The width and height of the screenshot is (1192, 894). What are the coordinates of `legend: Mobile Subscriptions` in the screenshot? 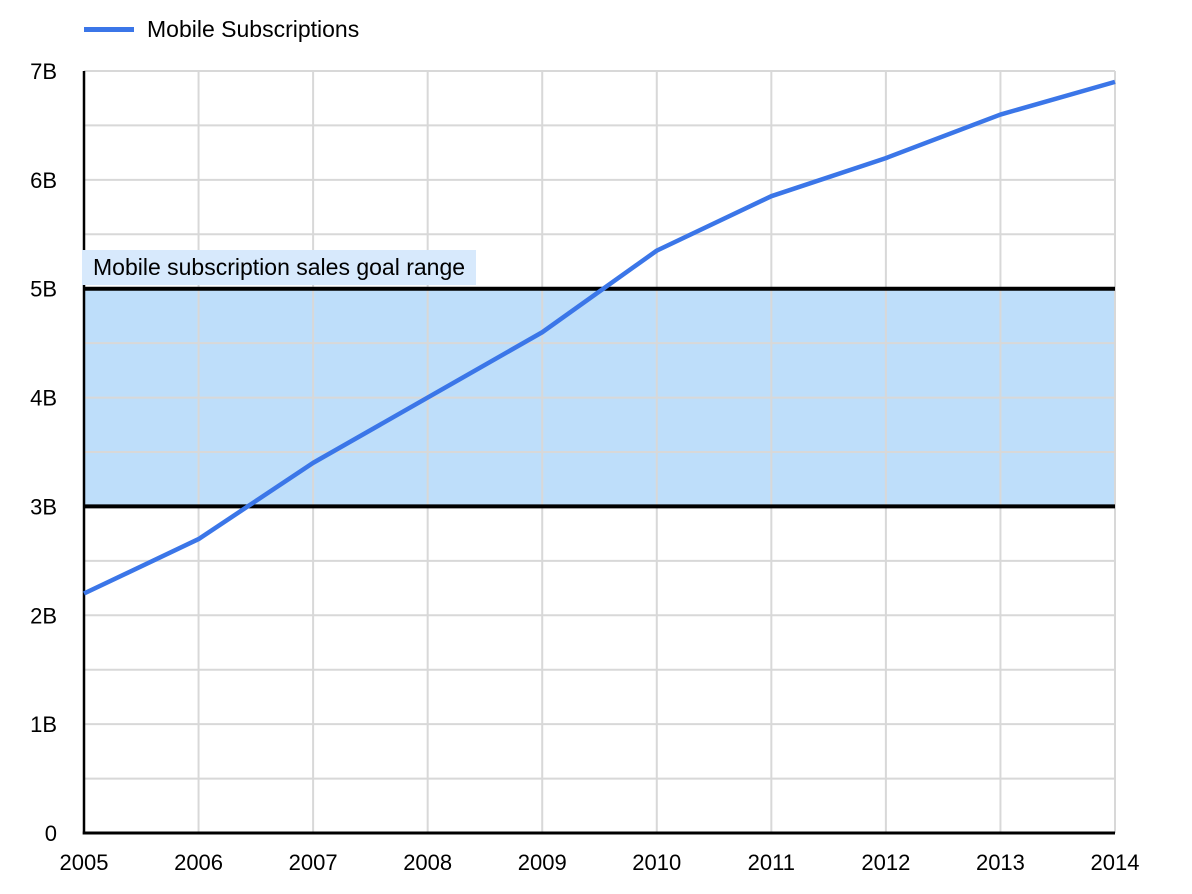 It's located at (221, 29).